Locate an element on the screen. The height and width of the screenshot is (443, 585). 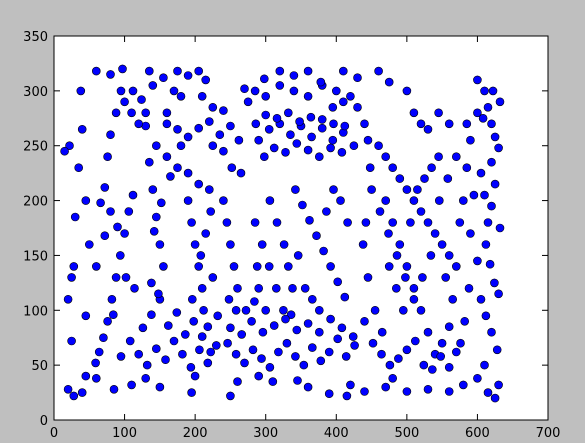
y-tick-label: 300 is located at coordinates (35, 92).